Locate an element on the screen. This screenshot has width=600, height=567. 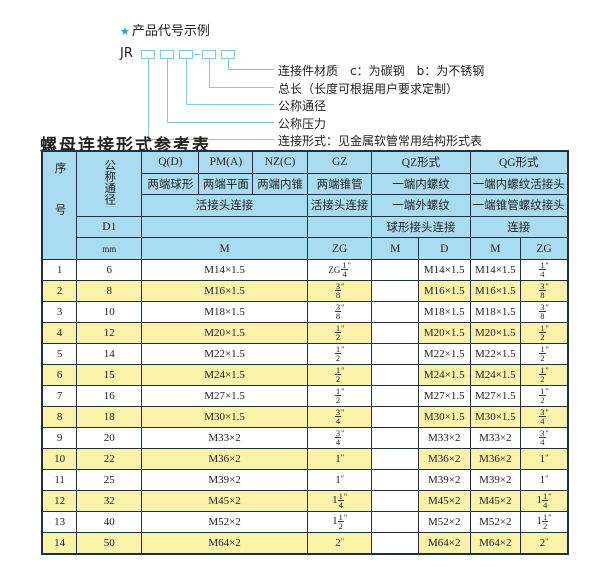
header-cell: 两端锥管 is located at coordinates (339, 184).